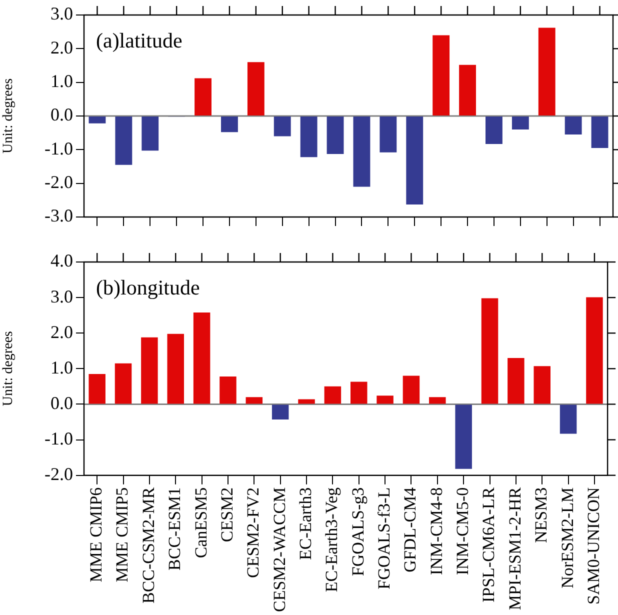  I want to click on x-tick-label: IPSL-CM6A-LR, so click(488, 544).